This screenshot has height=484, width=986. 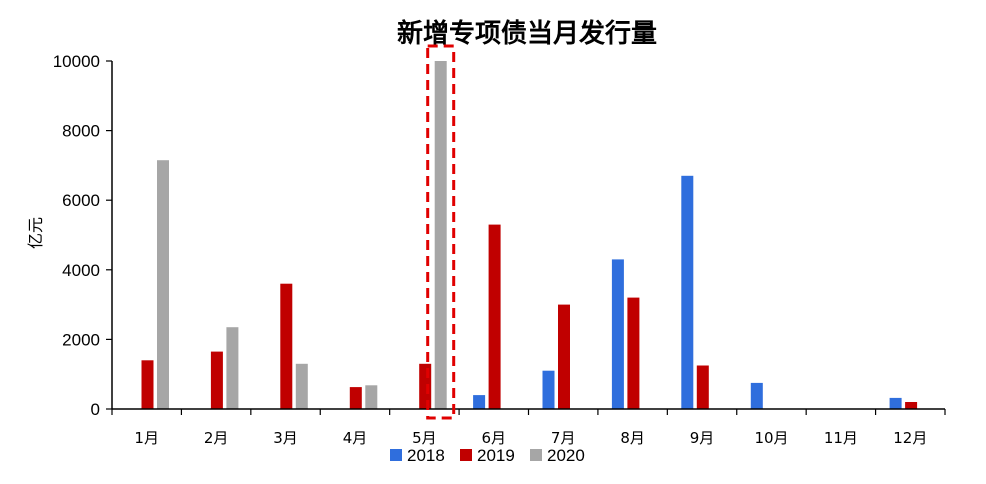 What do you see at coordinates (35, 233) in the screenshot?
I see `y-axis-label: 亿元` at bounding box center [35, 233].